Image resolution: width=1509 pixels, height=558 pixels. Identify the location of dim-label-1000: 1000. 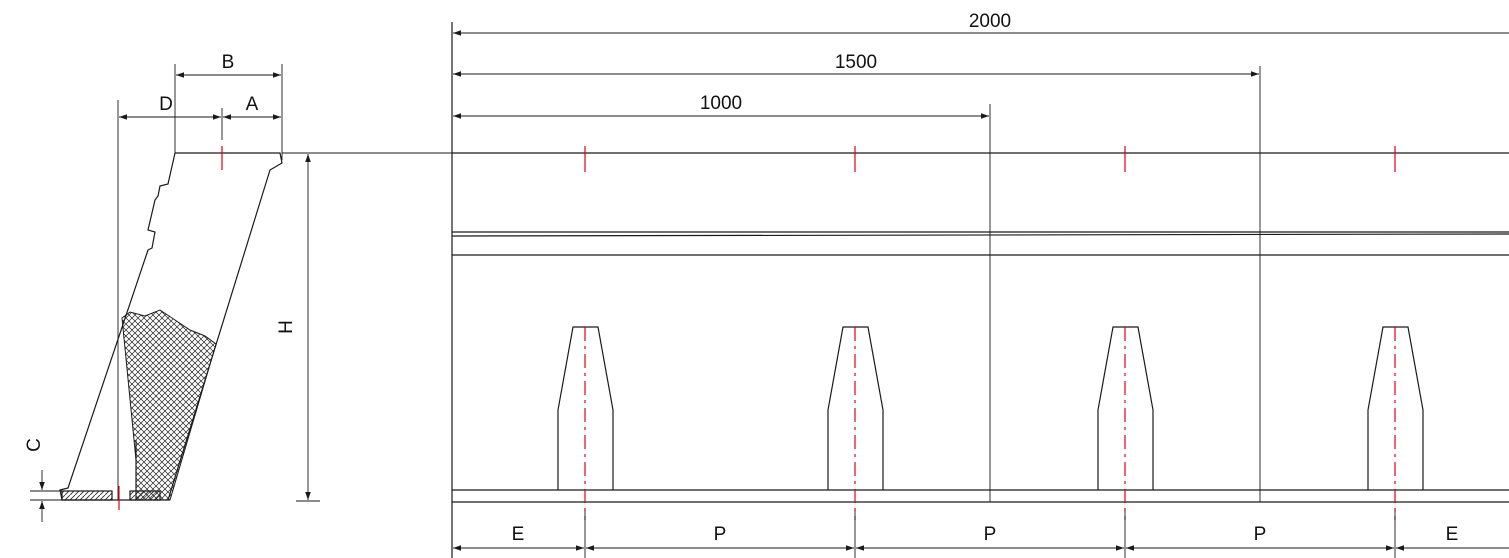
(721, 103).